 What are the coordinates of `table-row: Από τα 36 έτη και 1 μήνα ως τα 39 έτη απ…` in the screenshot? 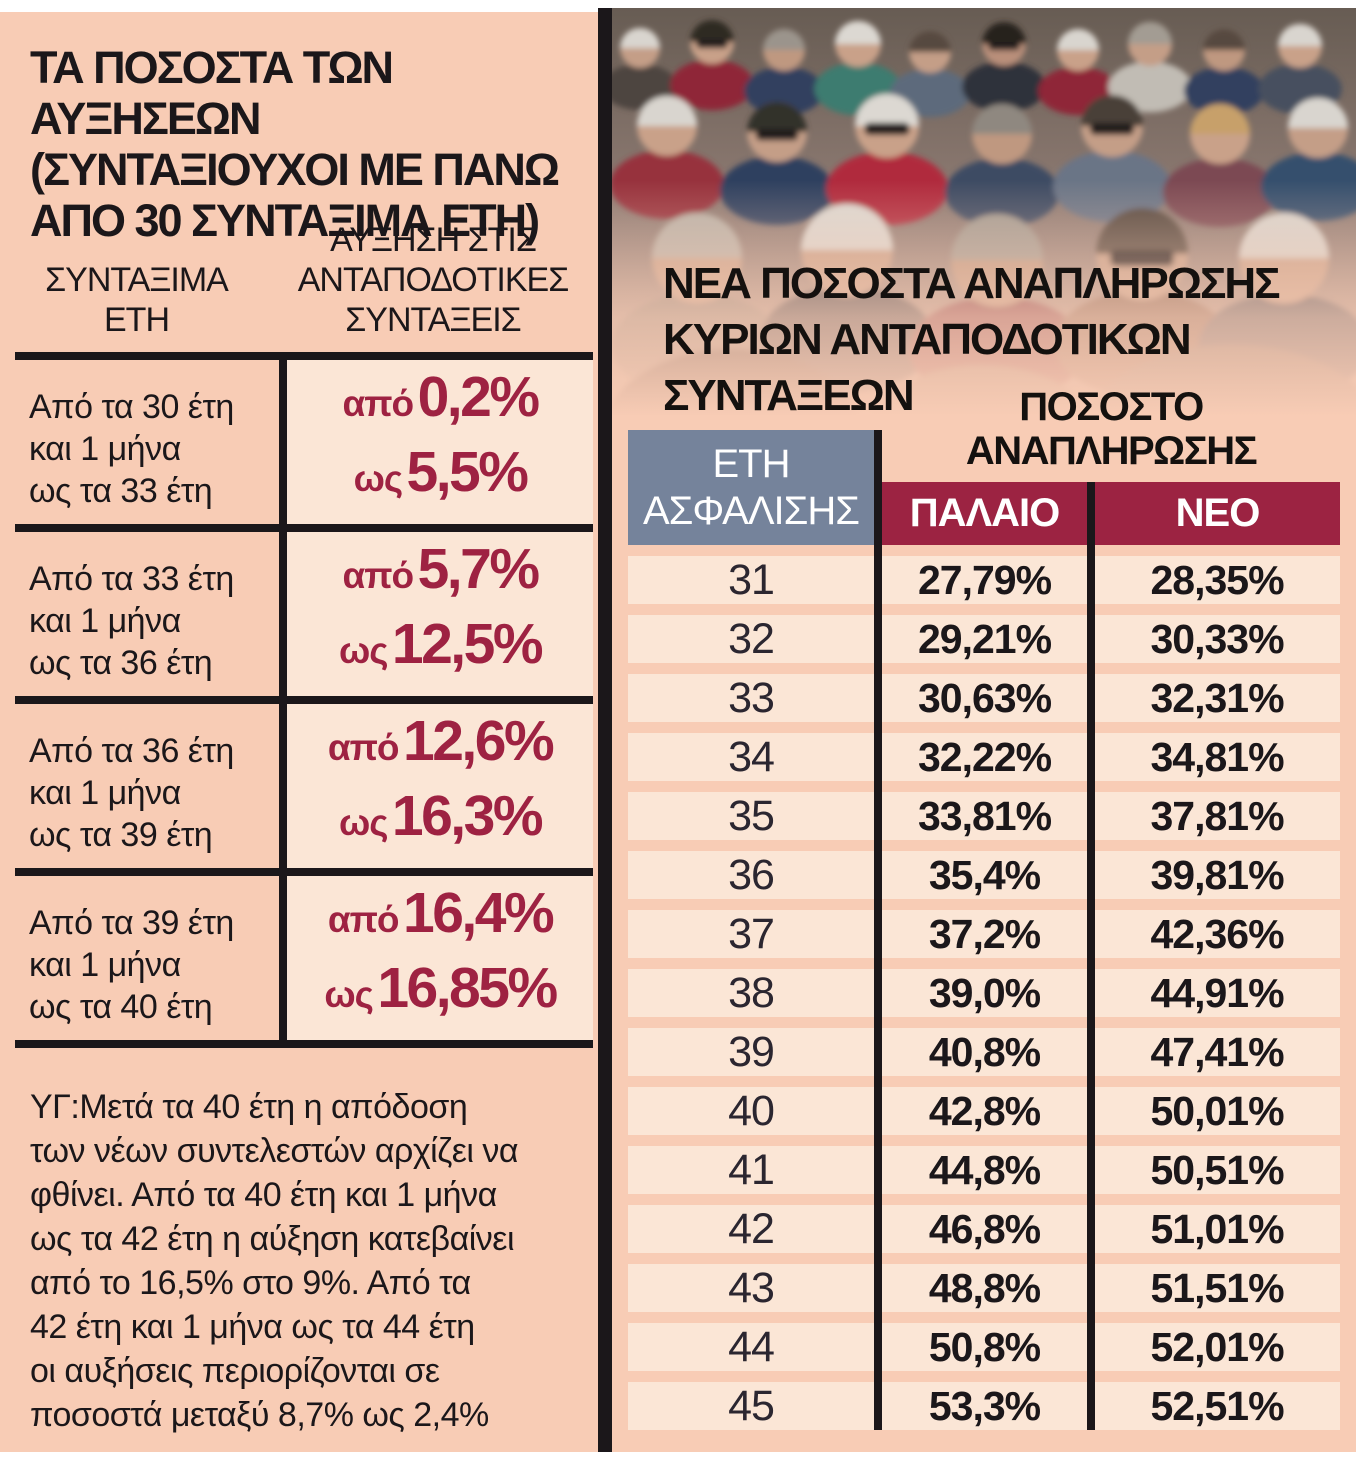 It's located at (304, 790).